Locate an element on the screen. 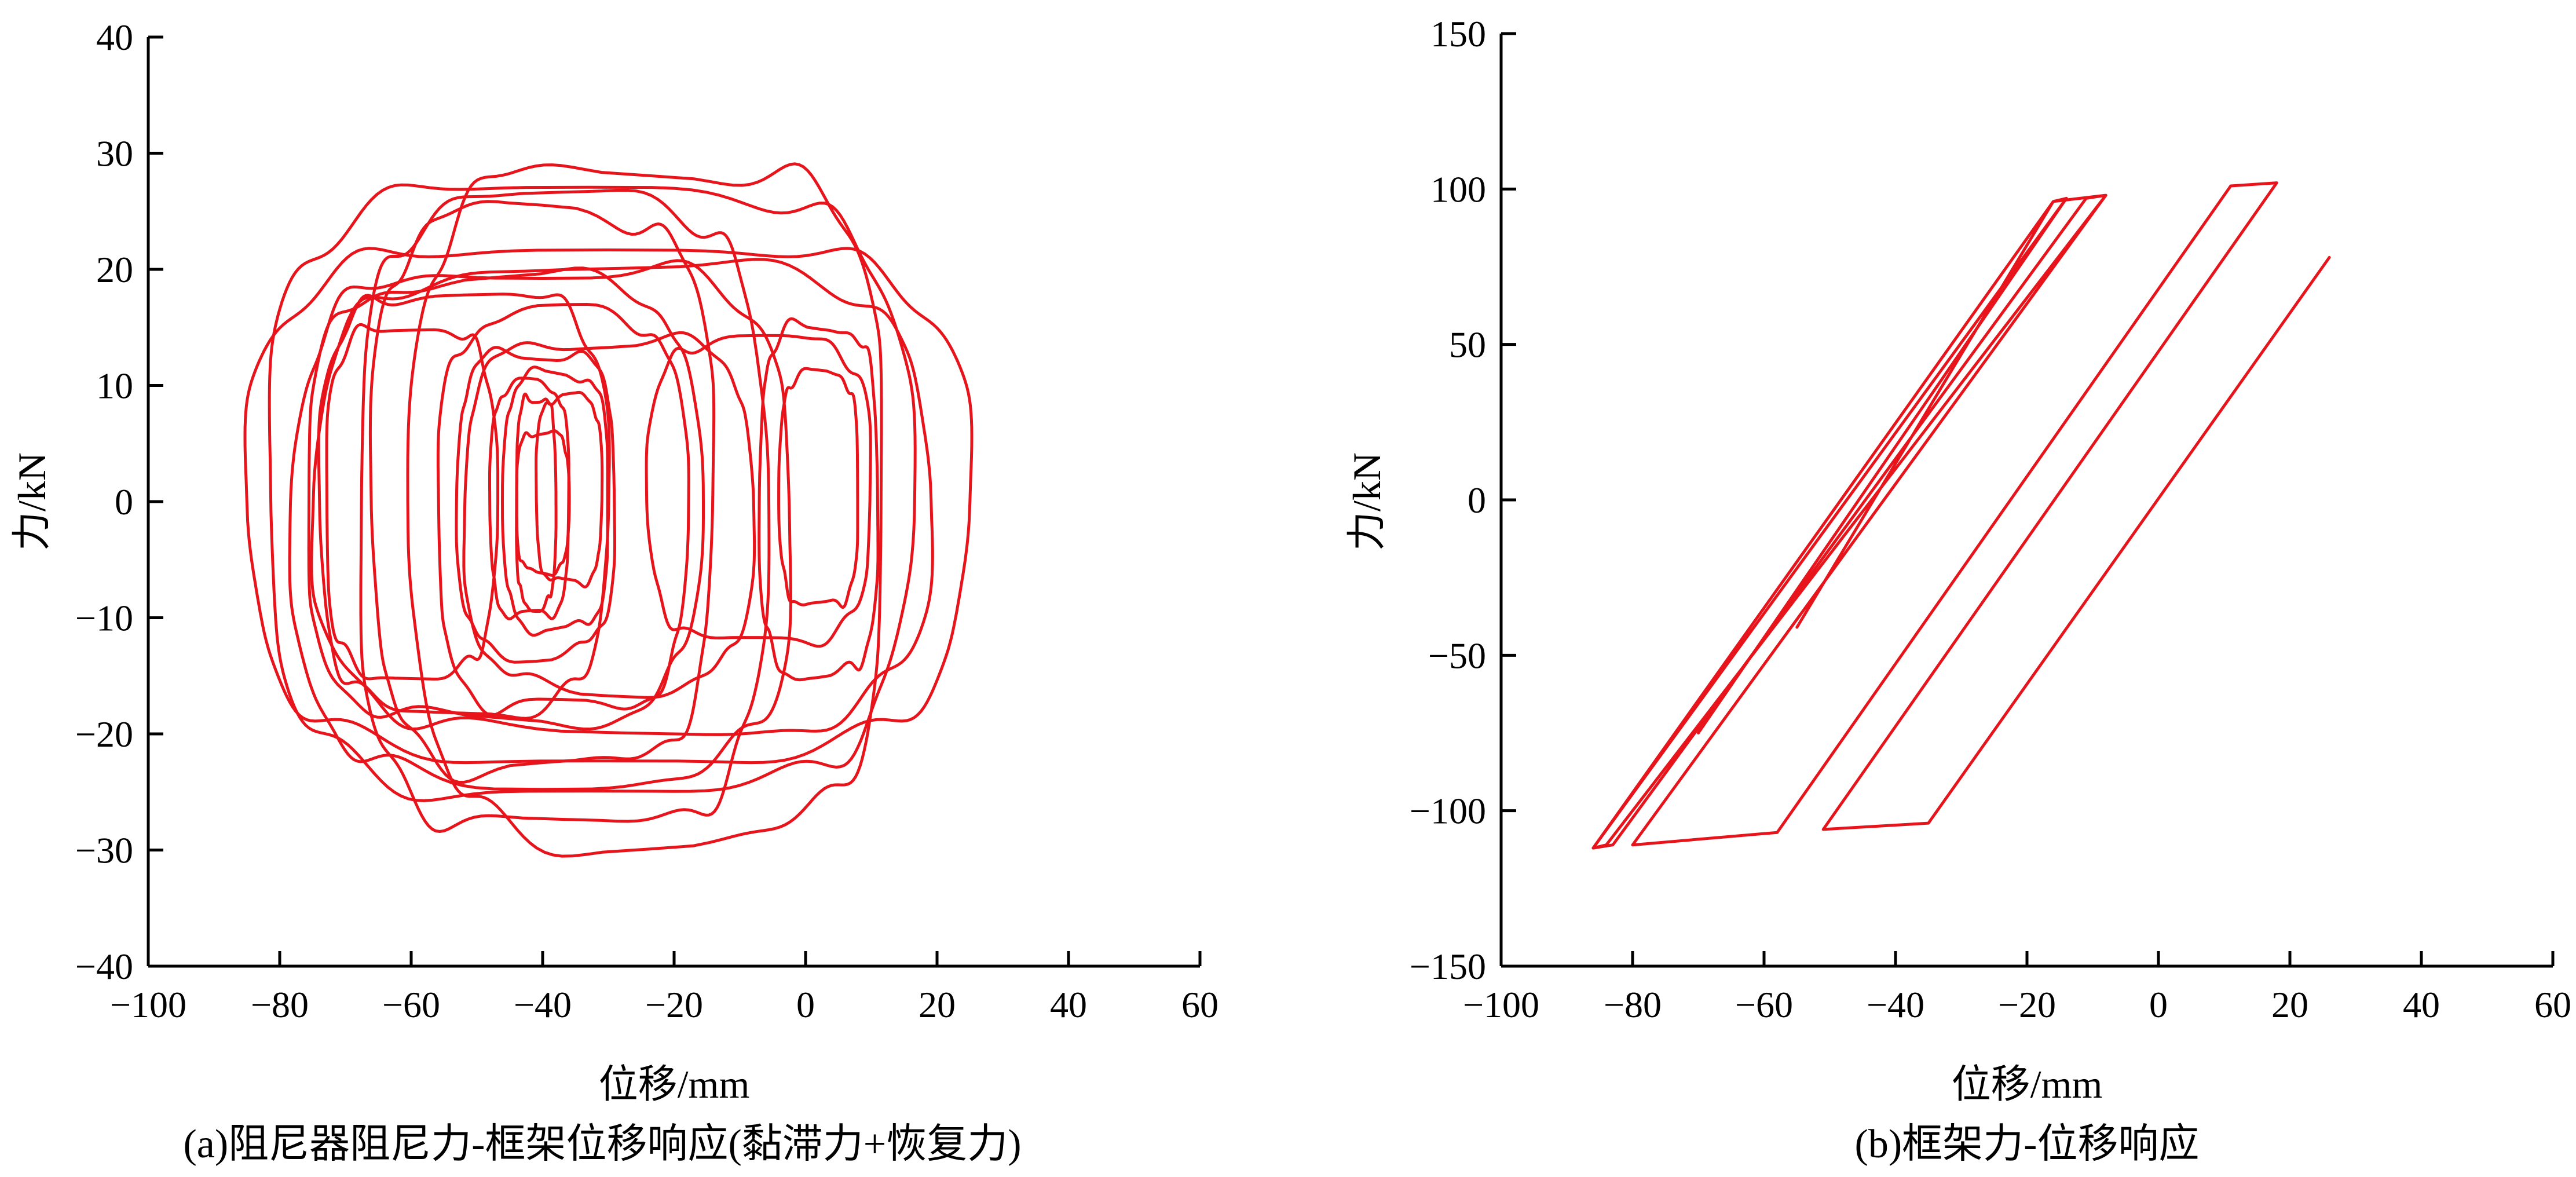 The image size is (2576, 1177). panel-b-y-tick-label: −50 is located at coordinates (1457, 655).